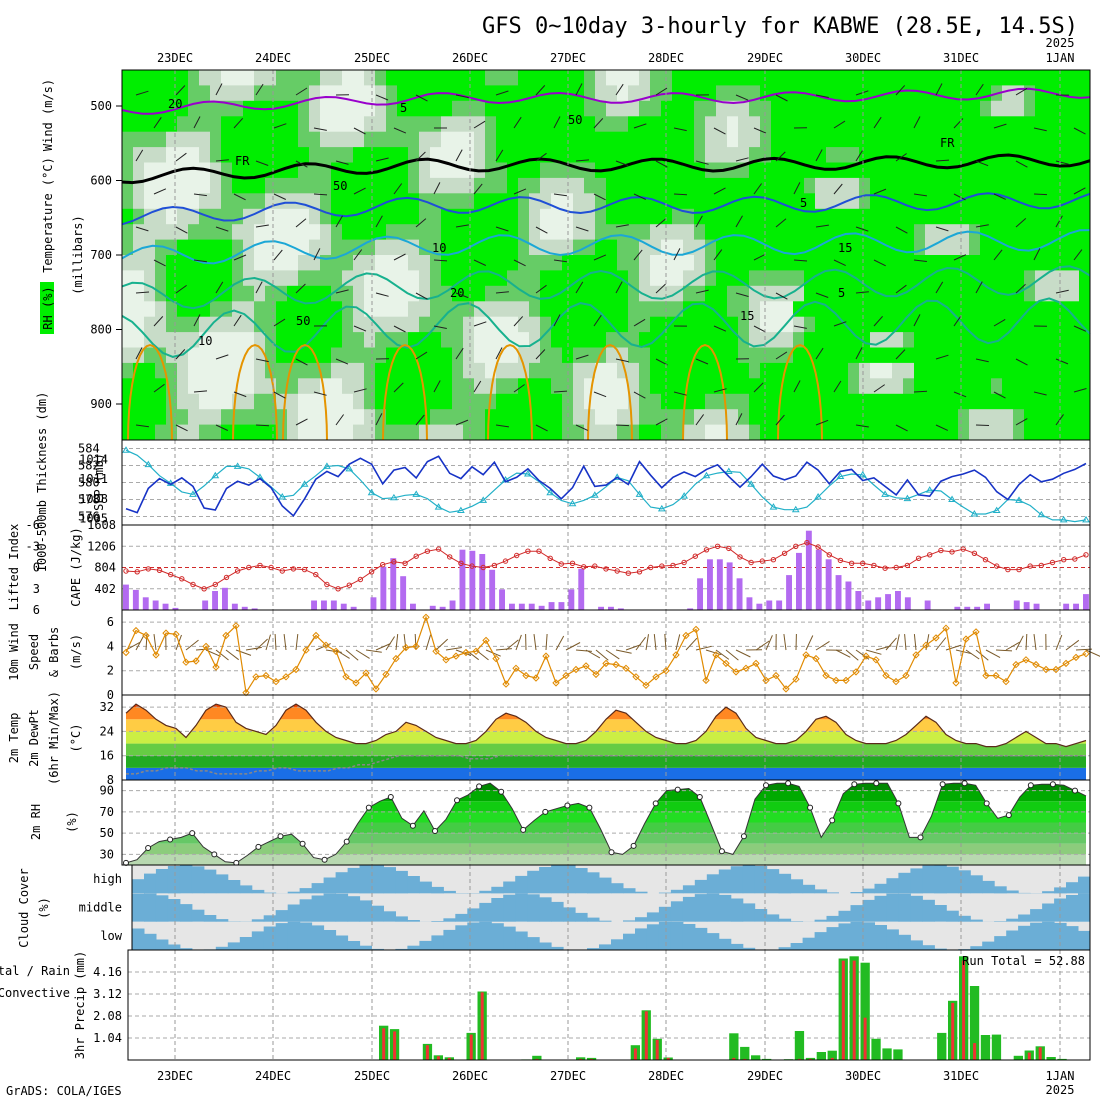 The height and width of the screenshot is (1104, 1100). Describe the element at coordinates (280, 836) in the screenshot. I see `rh-marker` at that location.